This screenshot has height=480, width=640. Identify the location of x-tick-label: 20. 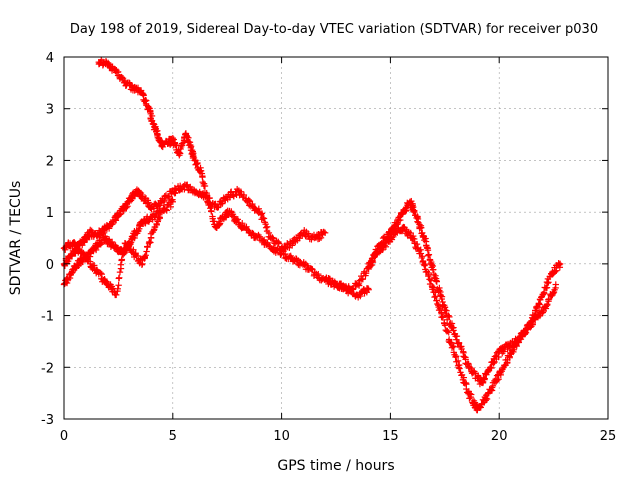
(499, 436).